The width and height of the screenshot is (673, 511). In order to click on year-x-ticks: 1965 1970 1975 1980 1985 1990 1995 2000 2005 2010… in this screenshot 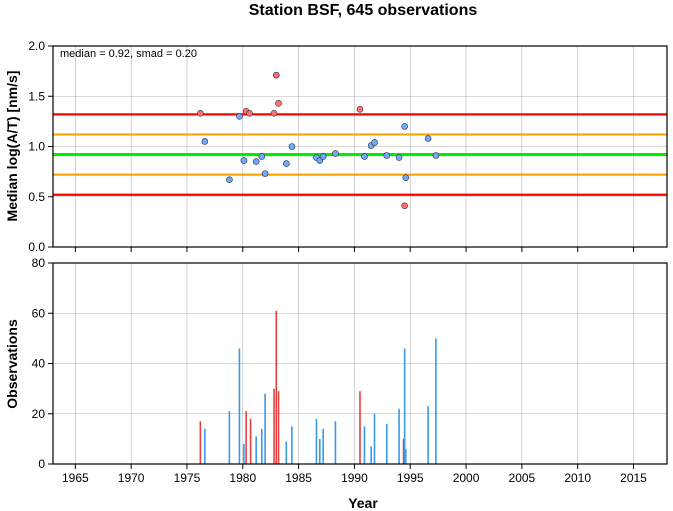, I will do `click(354, 474)`.